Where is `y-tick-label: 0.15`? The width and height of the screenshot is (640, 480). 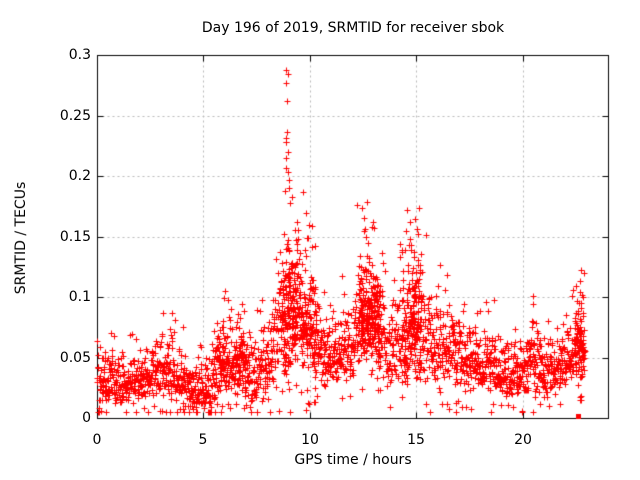 y-tick-label: 0.15 is located at coordinates (75, 237).